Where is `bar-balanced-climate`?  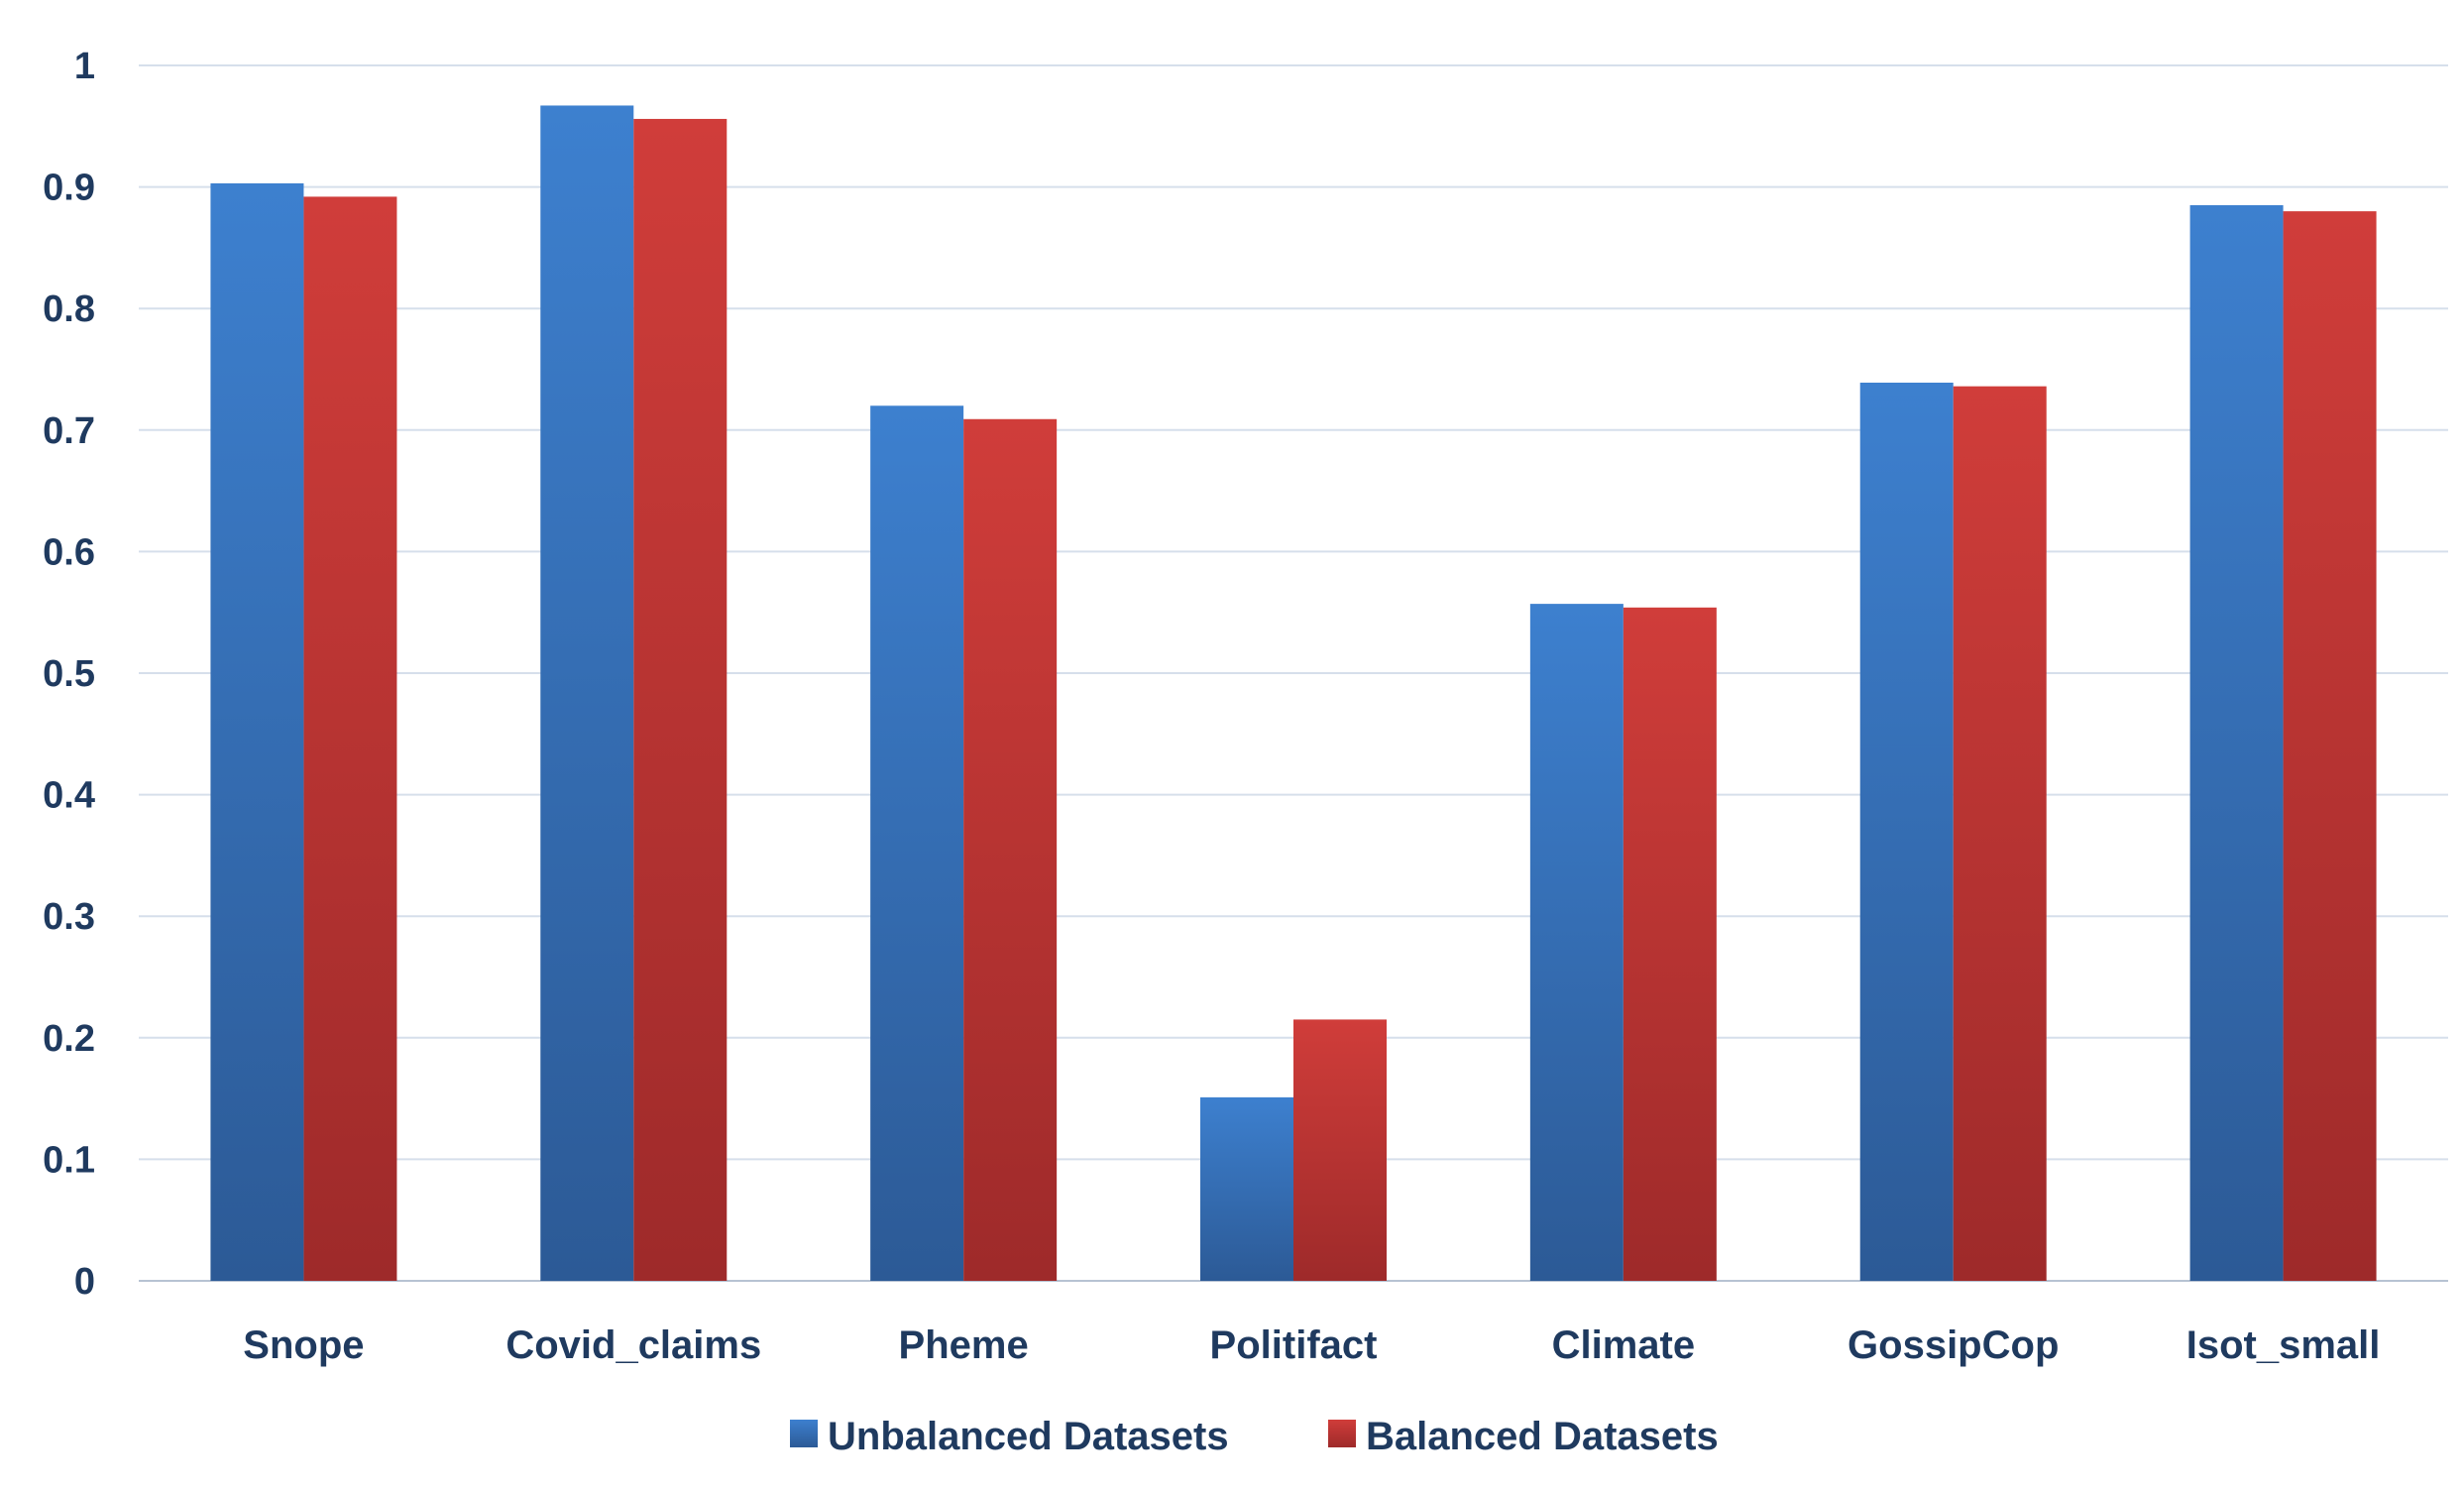
bar-balanced-climate is located at coordinates (1670, 944).